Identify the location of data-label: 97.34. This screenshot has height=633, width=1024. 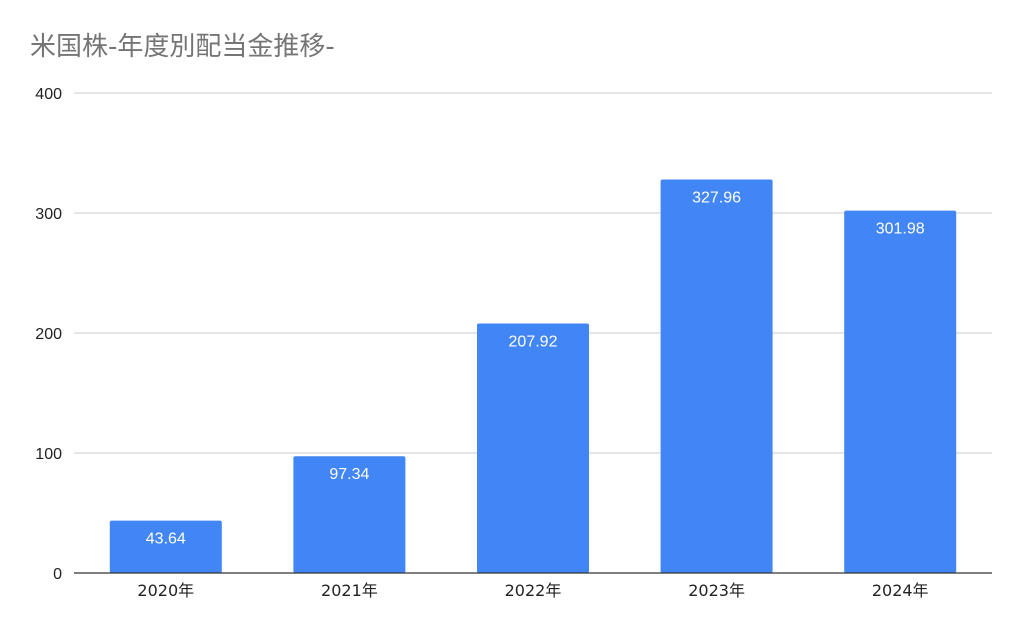
(349, 474).